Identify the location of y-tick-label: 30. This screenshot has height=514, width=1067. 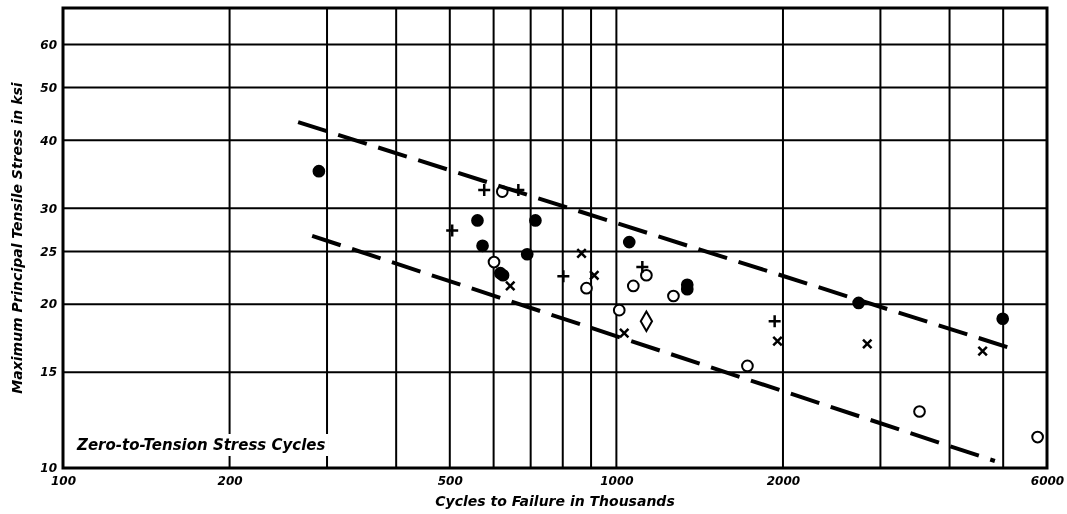
(48, 208).